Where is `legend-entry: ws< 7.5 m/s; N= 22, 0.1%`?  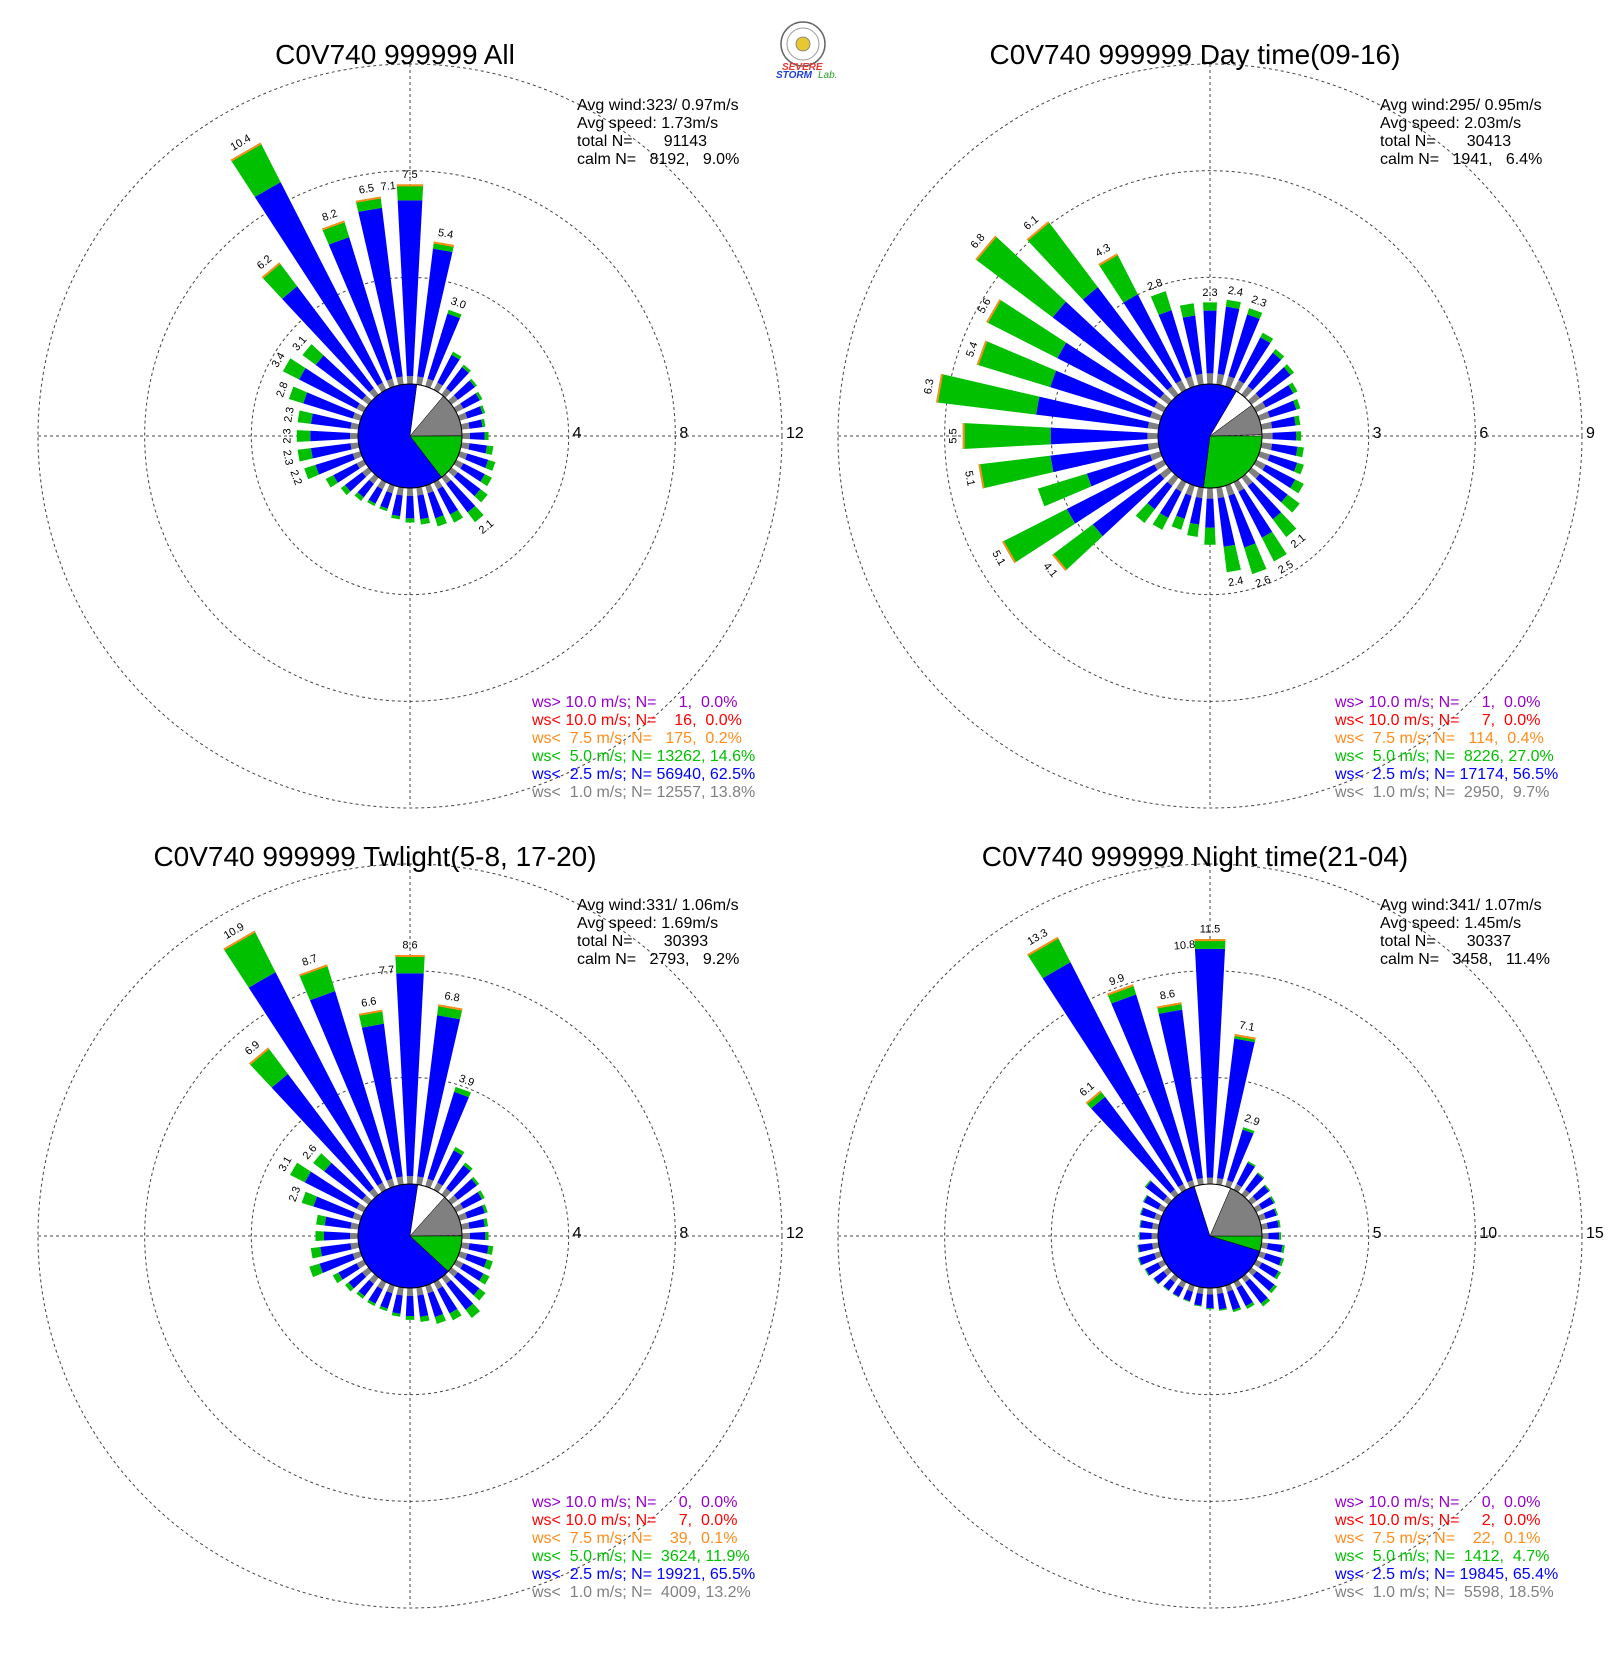
legend-entry: ws< 7.5 m/s; N= 22, 0.1% is located at coordinates (1437, 1538).